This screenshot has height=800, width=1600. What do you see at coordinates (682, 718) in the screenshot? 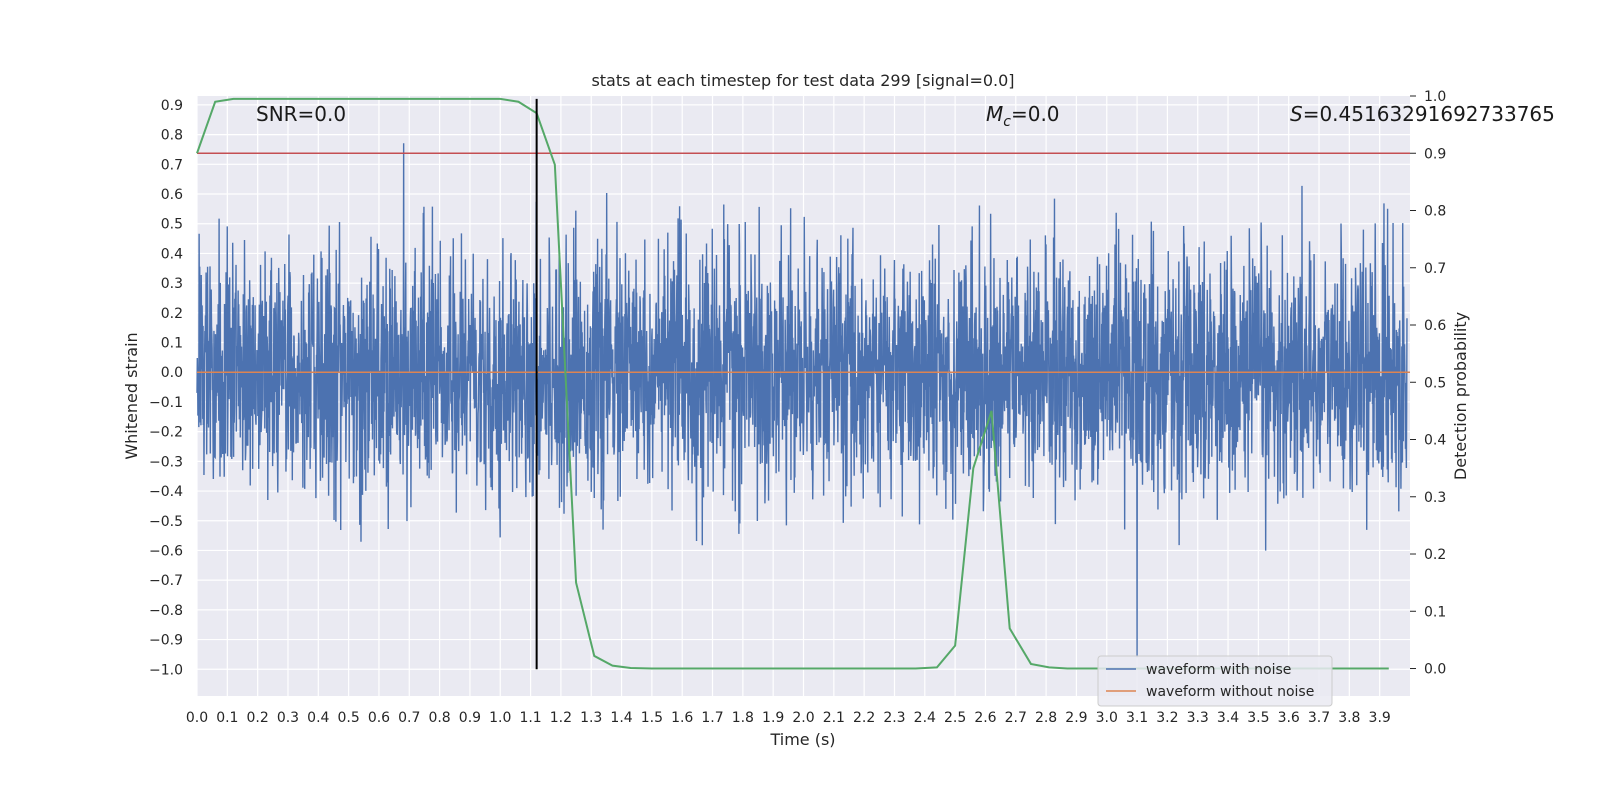
I see `x-tick-label: 1.6` at bounding box center [682, 718].